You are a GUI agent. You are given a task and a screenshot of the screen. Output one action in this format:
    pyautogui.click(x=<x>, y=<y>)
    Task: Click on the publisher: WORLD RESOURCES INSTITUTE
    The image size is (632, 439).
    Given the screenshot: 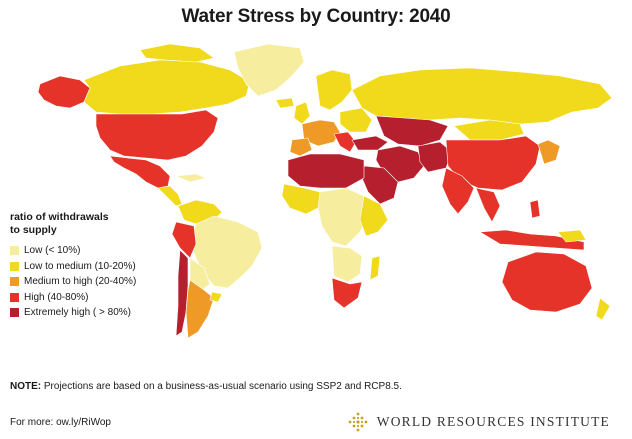 What is the action you would take?
    pyautogui.click(x=478, y=422)
    